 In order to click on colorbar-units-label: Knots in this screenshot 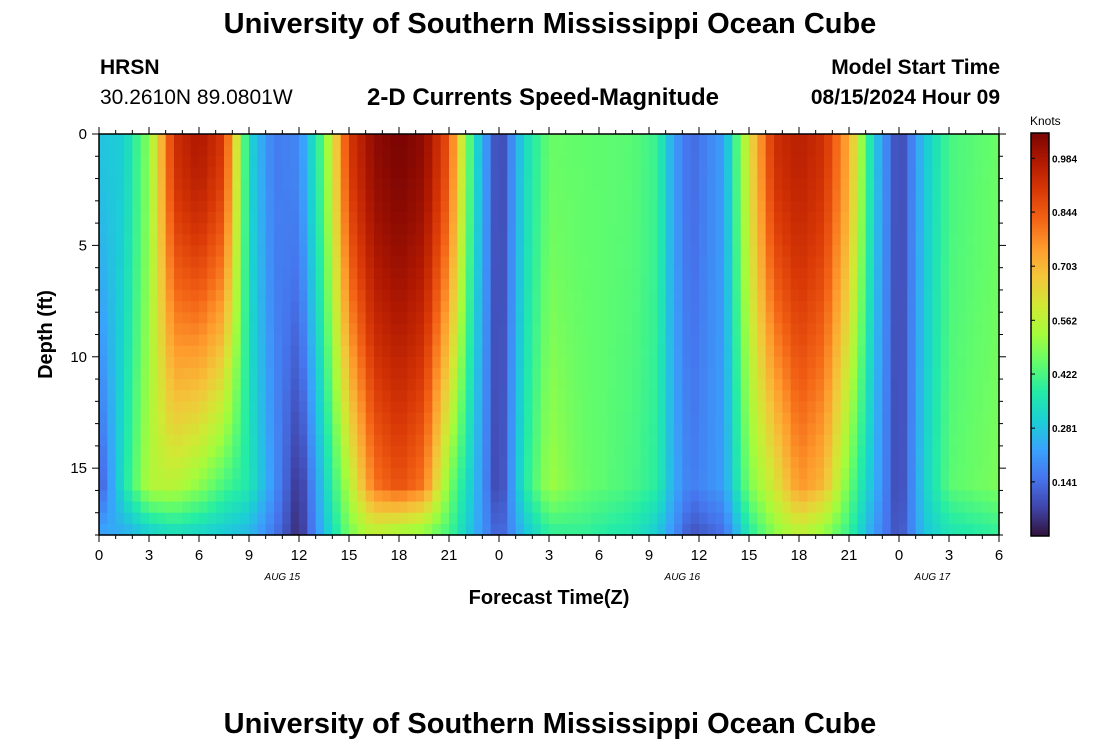, I will do `click(1045, 121)`.